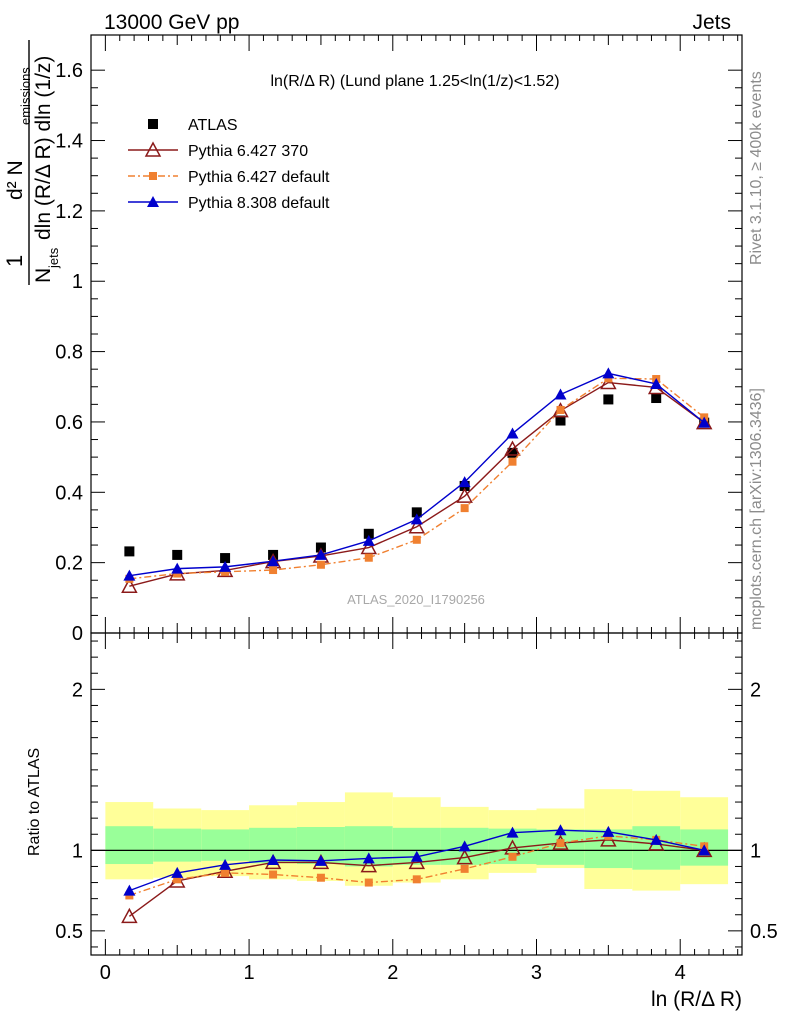 This screenshot has width=786, height=1024. I want to click on mcplots-label: mcplots.cern.ch [arXiv:1306.3436], so click(756, 509).